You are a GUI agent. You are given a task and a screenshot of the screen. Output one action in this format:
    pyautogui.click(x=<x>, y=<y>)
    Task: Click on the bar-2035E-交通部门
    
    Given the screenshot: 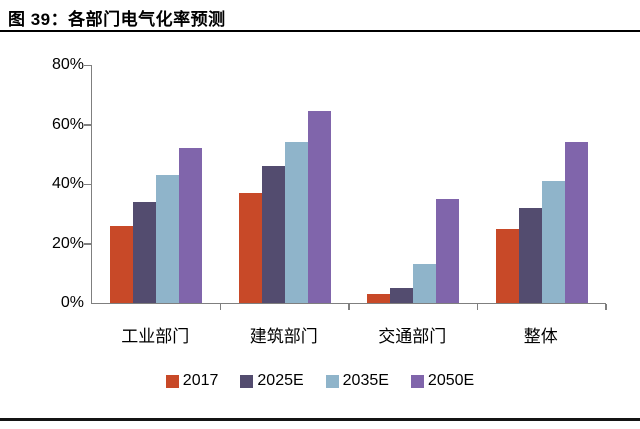 What is the action you would take?
    pyautogui.click(x=425, y=283)
    